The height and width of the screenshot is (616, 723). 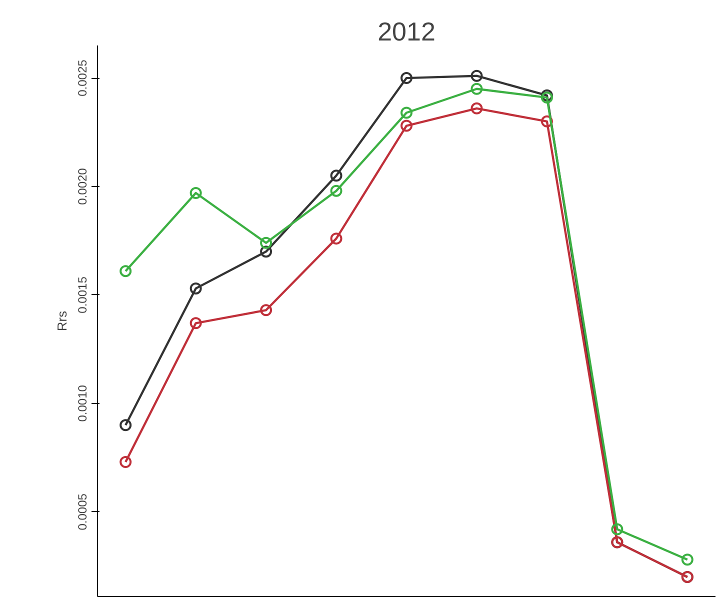 I want to click on y-tick-label: 0.0025, so click(x=83, y=77).